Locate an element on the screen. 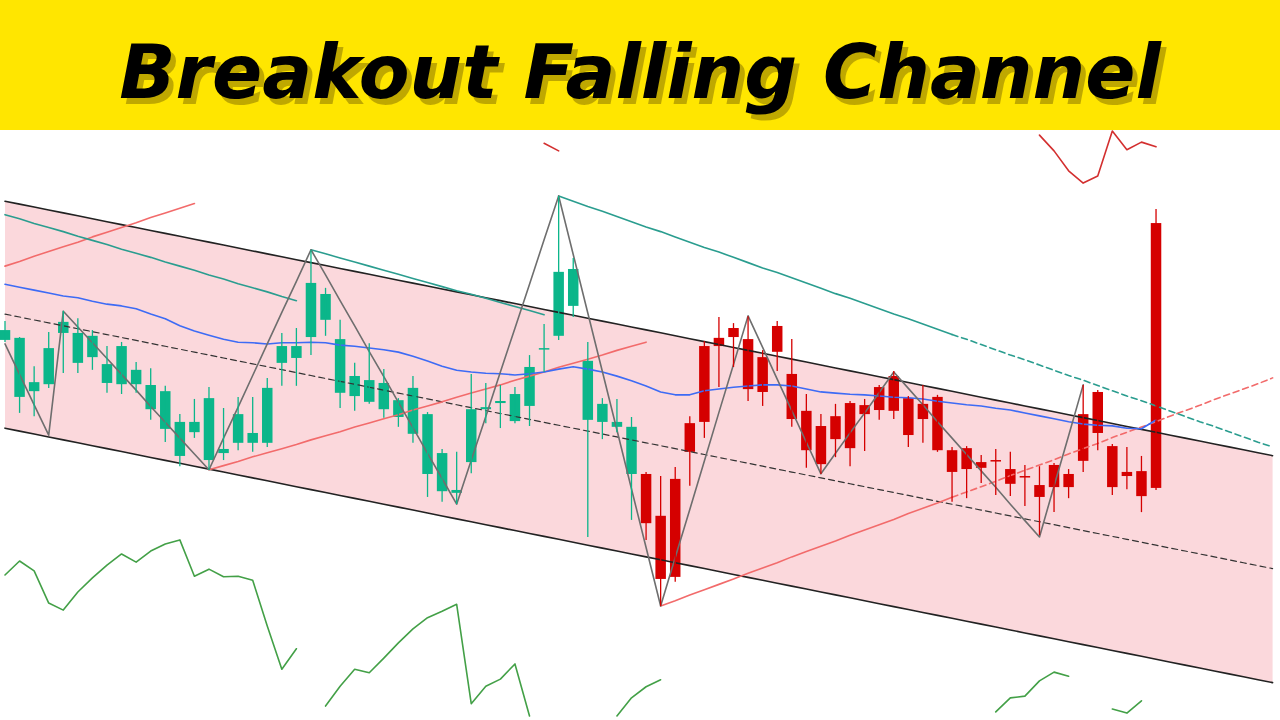 This screenshot has height=720, width=1280. chart-title: Breakout Falling Channel is located at coordinates (641, 72).